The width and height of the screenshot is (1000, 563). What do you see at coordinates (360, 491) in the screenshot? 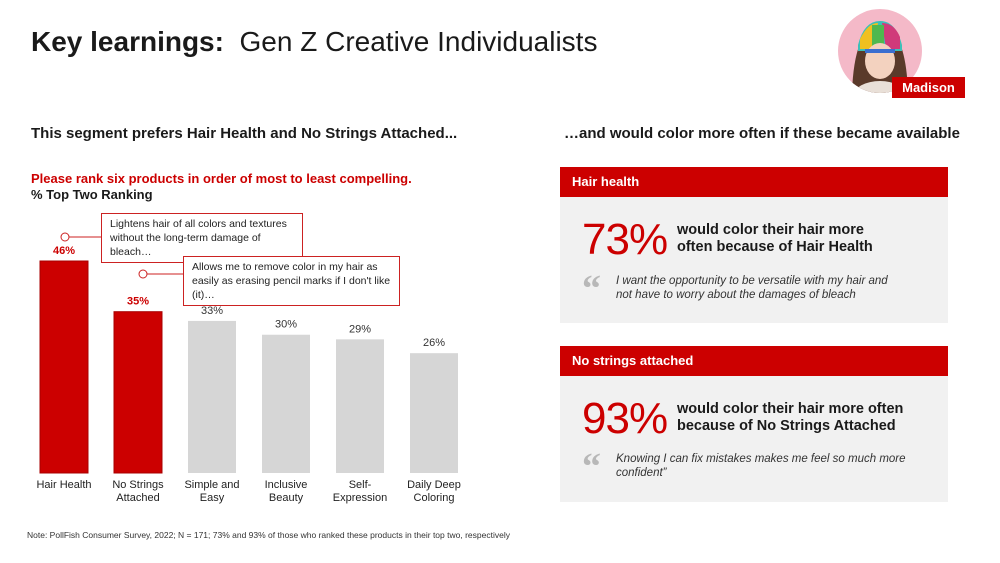
I see `category-label-4: Self-Expression` at bounding box center [360, 491].